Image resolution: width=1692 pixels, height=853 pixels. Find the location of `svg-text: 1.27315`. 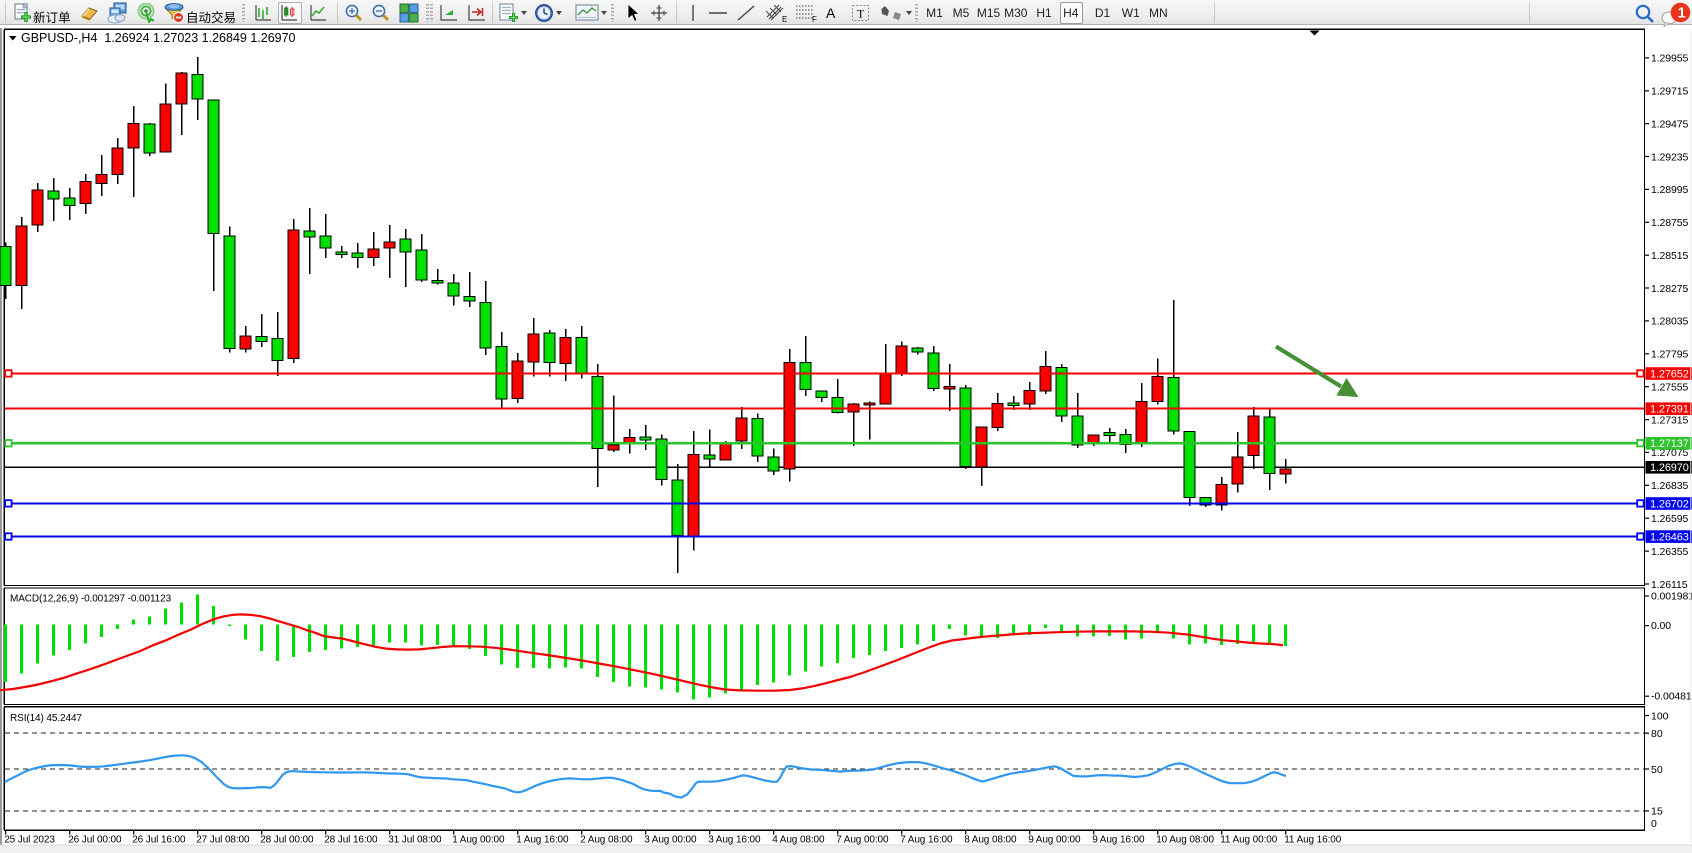

svg-text: 1.27315 is located at coordinates (1670, 420).